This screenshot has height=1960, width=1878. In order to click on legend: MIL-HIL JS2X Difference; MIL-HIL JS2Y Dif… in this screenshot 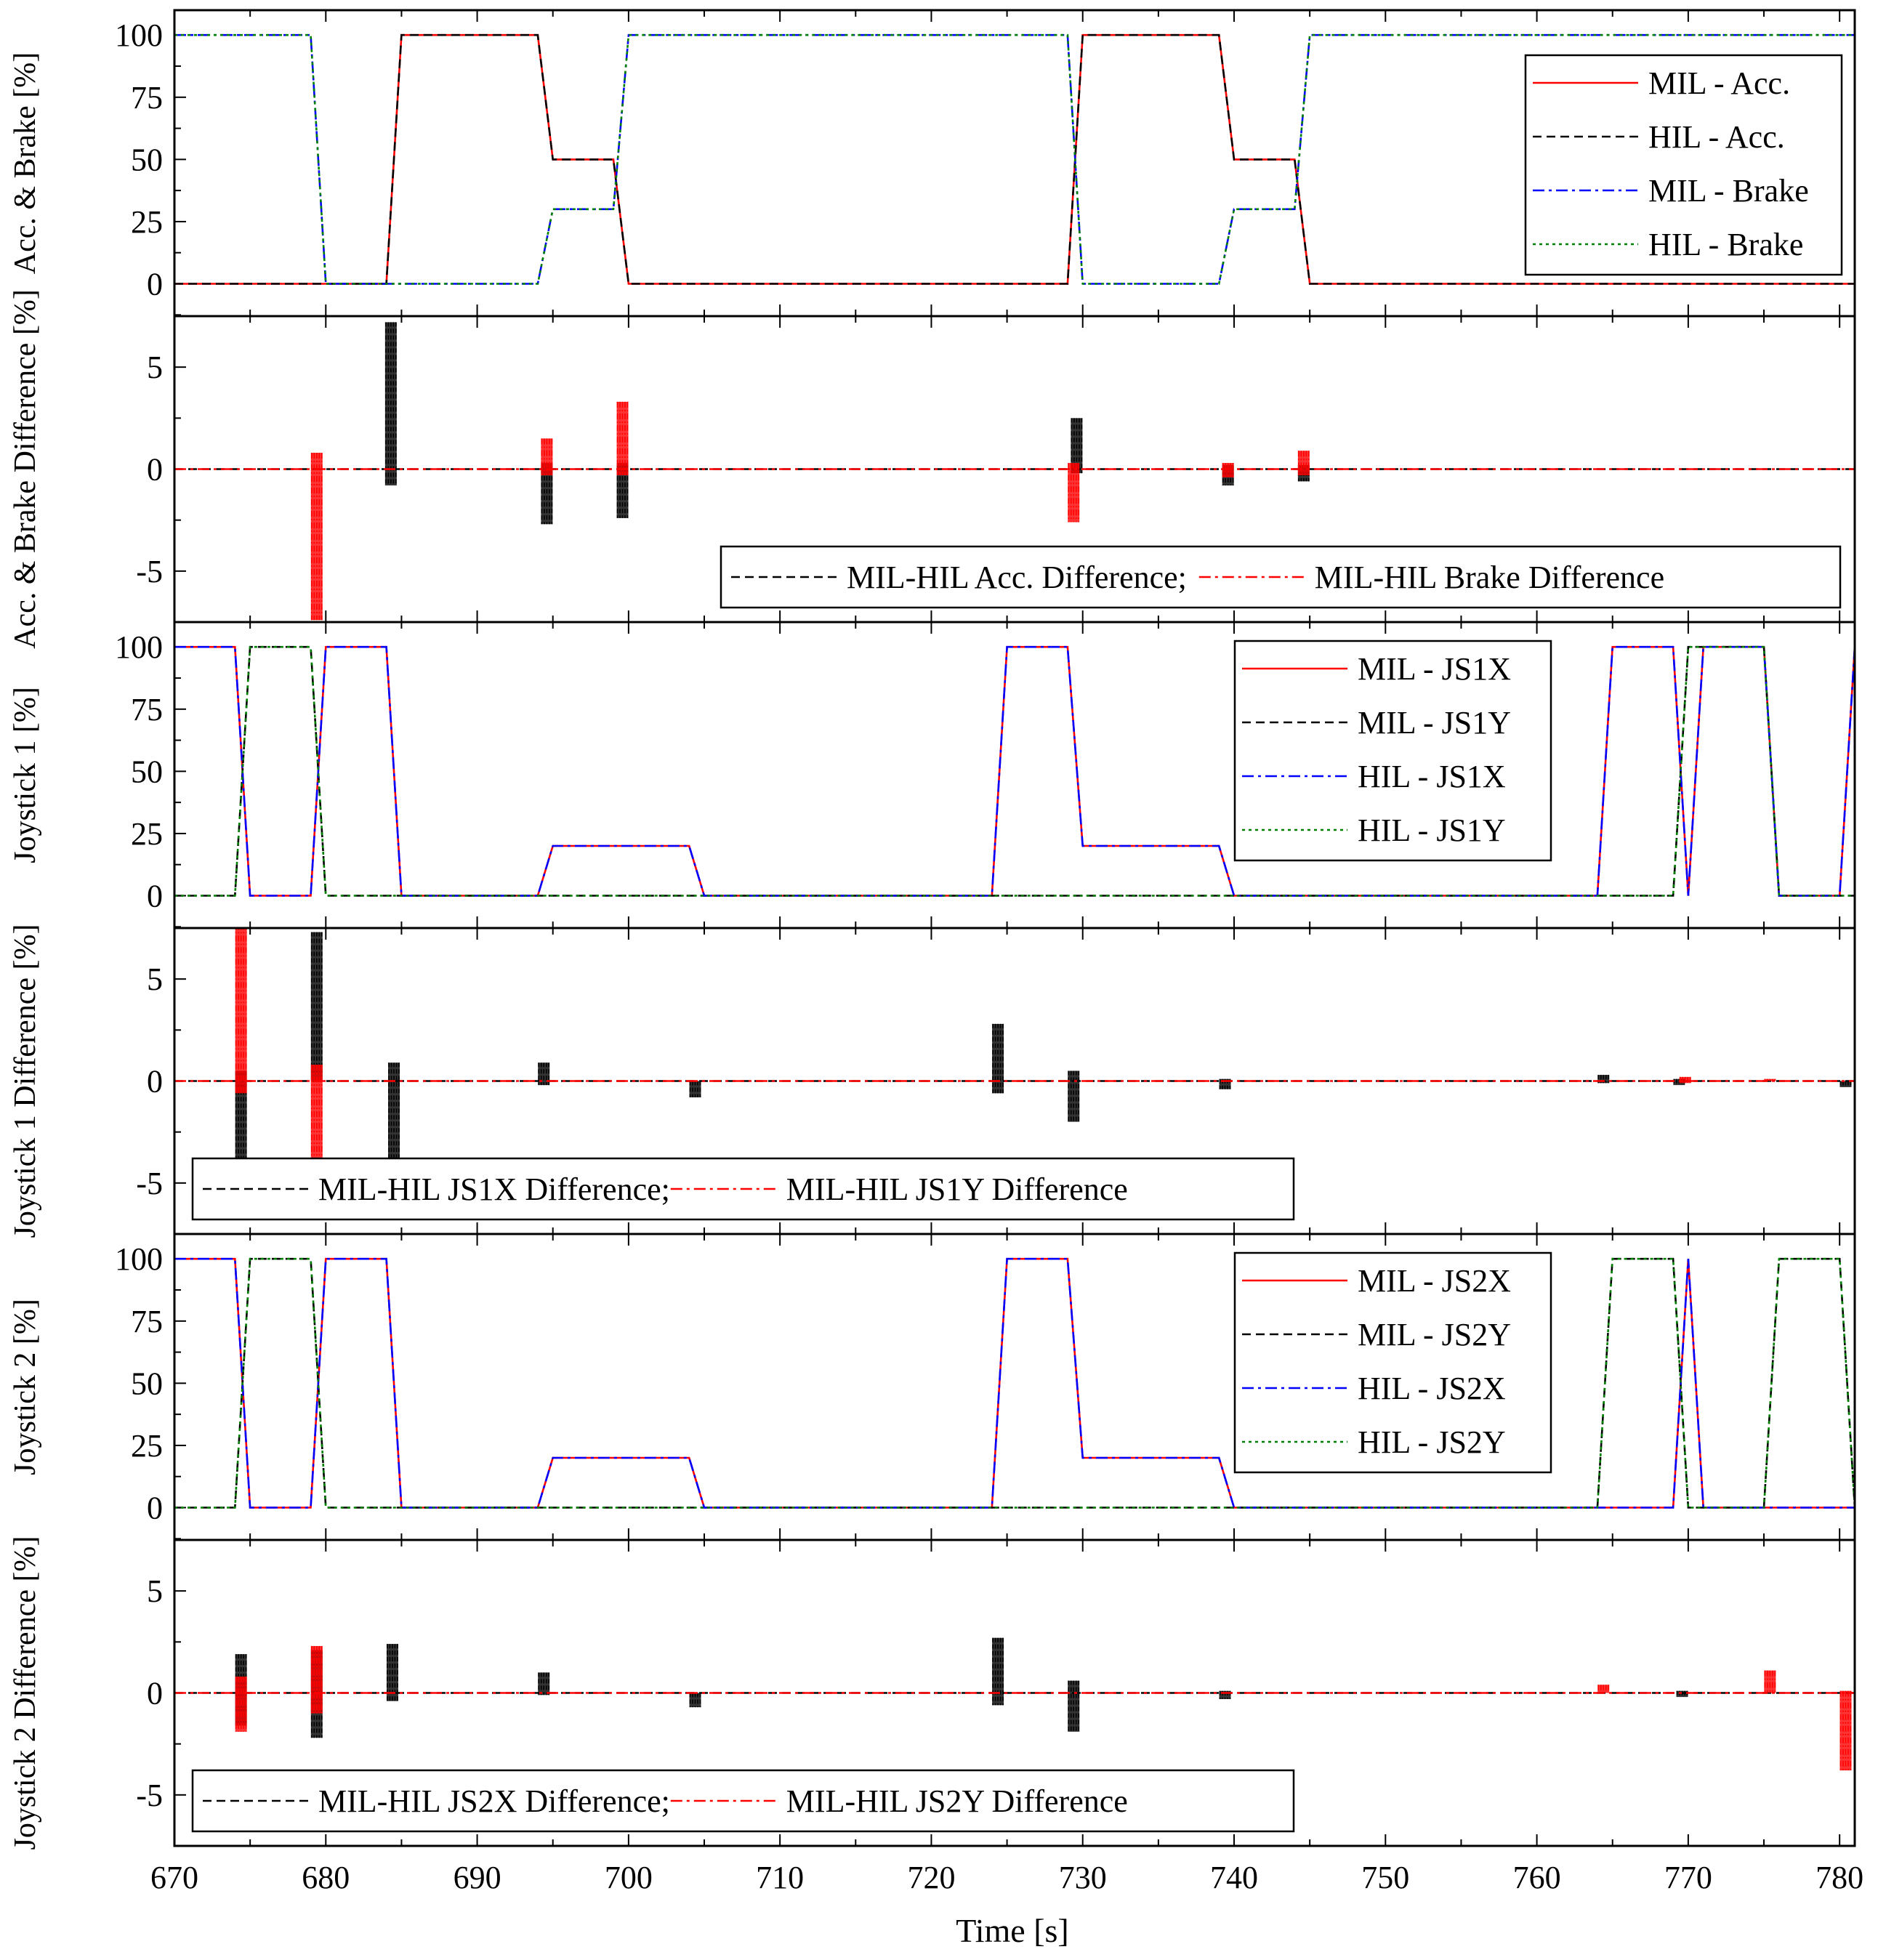, I will do `click(743, 1801)`.